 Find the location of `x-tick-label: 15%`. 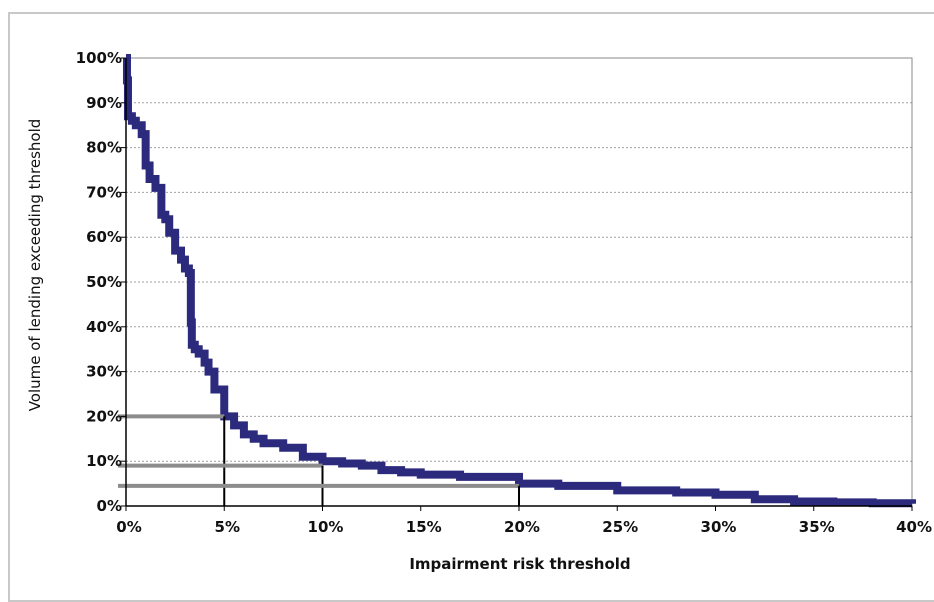

x-tick-label: 15% is located at coordinates (424, 527).